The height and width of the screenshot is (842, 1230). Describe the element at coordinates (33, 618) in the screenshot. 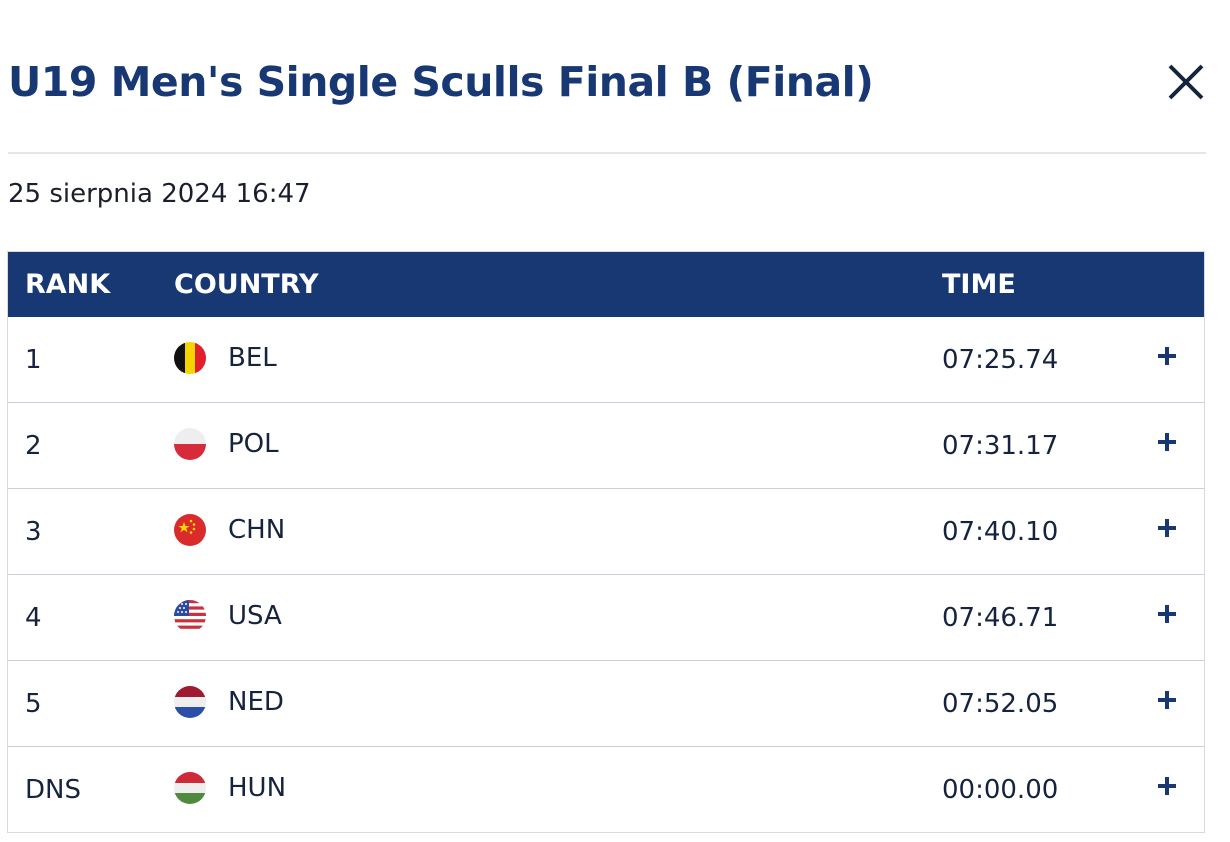

I see `rank-cell: 4` at that location.